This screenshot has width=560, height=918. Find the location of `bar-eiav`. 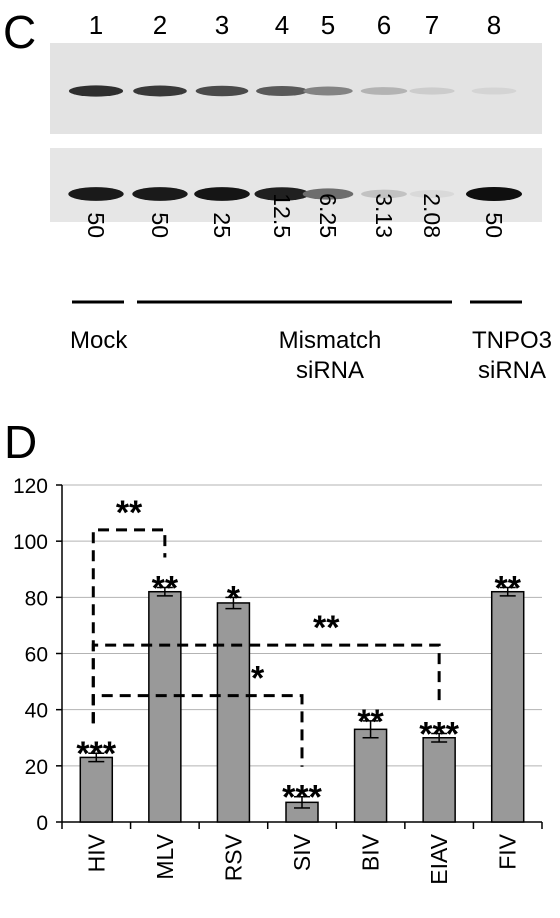

bar-eiav is located at coordinates (439, 780).